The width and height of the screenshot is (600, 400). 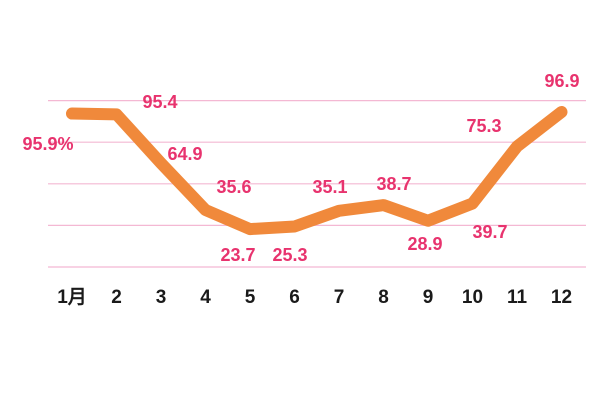 I want to click on x-tick-label: 4, so click(x=205, y=297).